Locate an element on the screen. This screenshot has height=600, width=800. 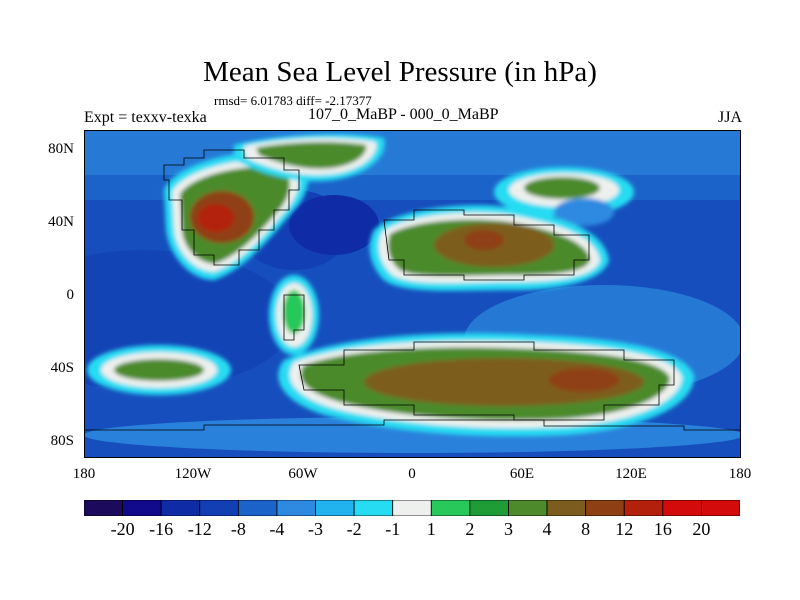
colorbar-label: -16 is located at coordinates (161, 529).